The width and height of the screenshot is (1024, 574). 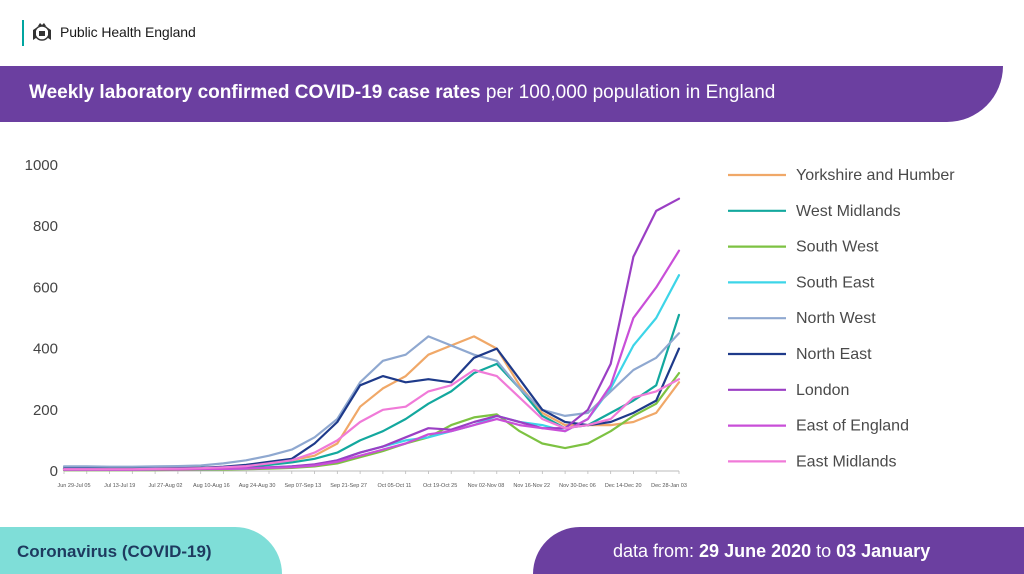 What do you see at coordinates (755, 551) in the screenshot?
I see `date-range-start: 29 June 2020` at bounding box center [755, 551].